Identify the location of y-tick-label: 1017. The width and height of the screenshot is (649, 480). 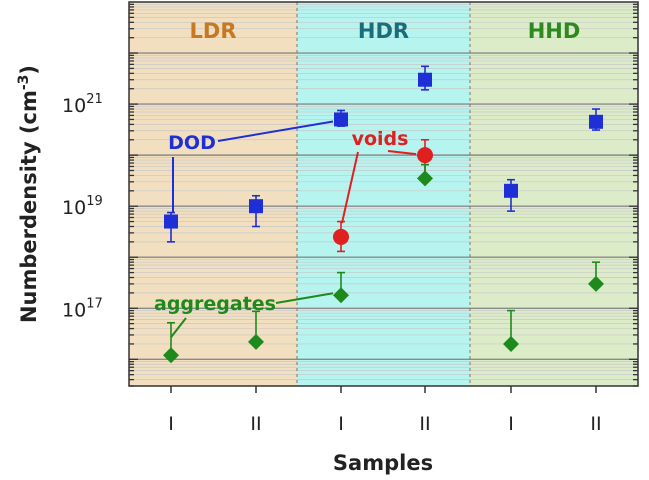
(82, 308).